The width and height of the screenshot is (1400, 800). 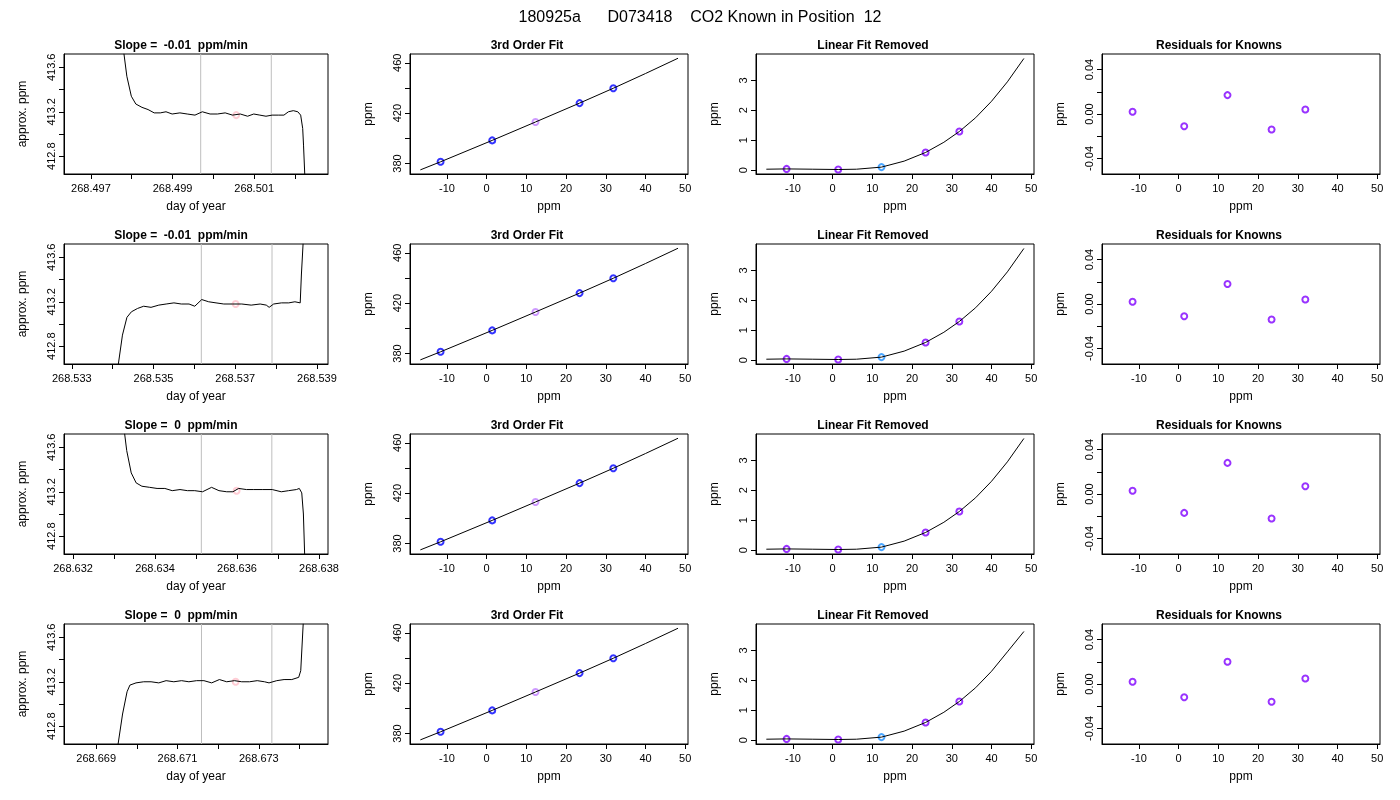 I want to click on x-tick-label: 268.535, so click(x=153, y=377).